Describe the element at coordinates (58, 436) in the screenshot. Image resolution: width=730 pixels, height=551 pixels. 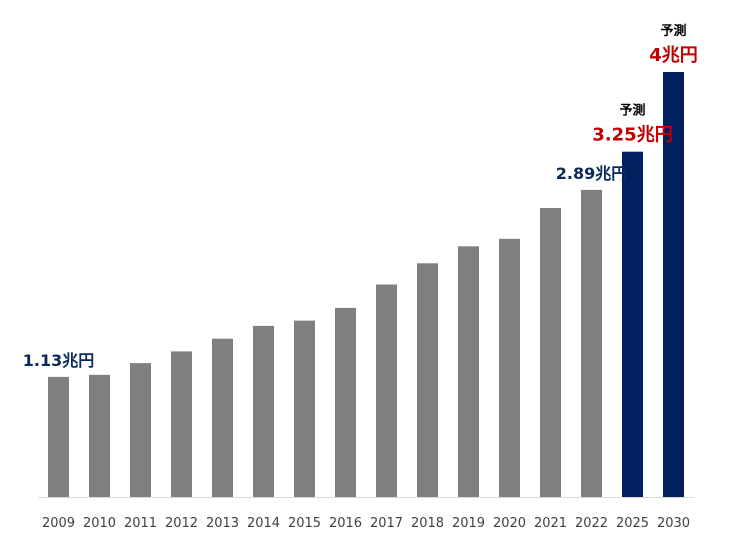
I see `bar-2009` at that location.